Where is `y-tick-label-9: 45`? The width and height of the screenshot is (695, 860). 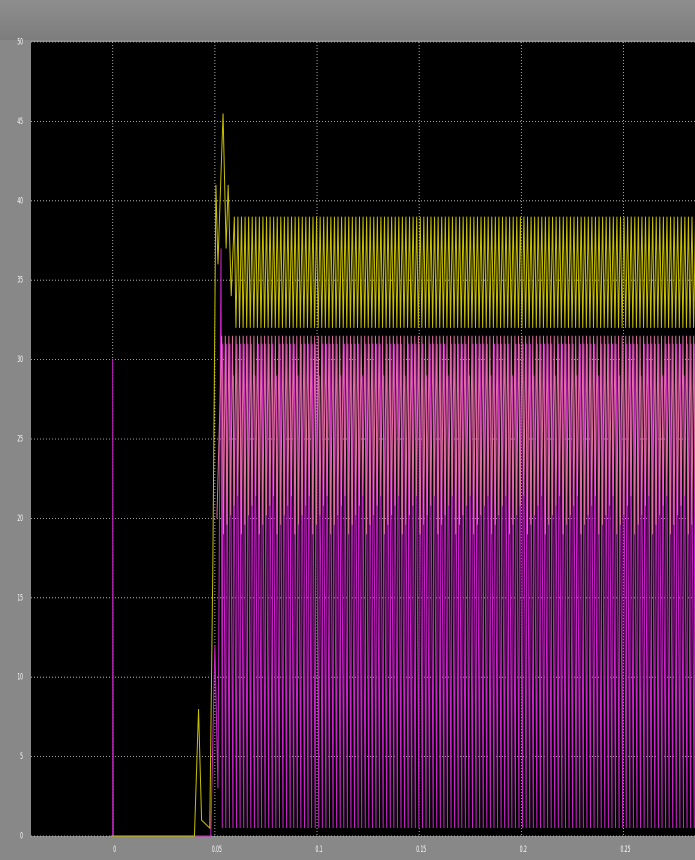 y-tick-label-9: 45 is located at coordinates (20, 120).